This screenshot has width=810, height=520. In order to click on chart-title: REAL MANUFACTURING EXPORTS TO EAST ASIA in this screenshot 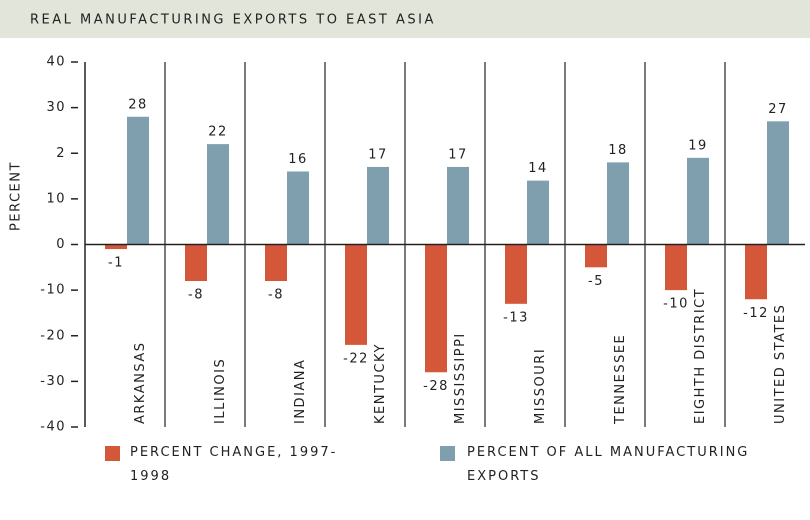, I will do `click(233, 20)`.